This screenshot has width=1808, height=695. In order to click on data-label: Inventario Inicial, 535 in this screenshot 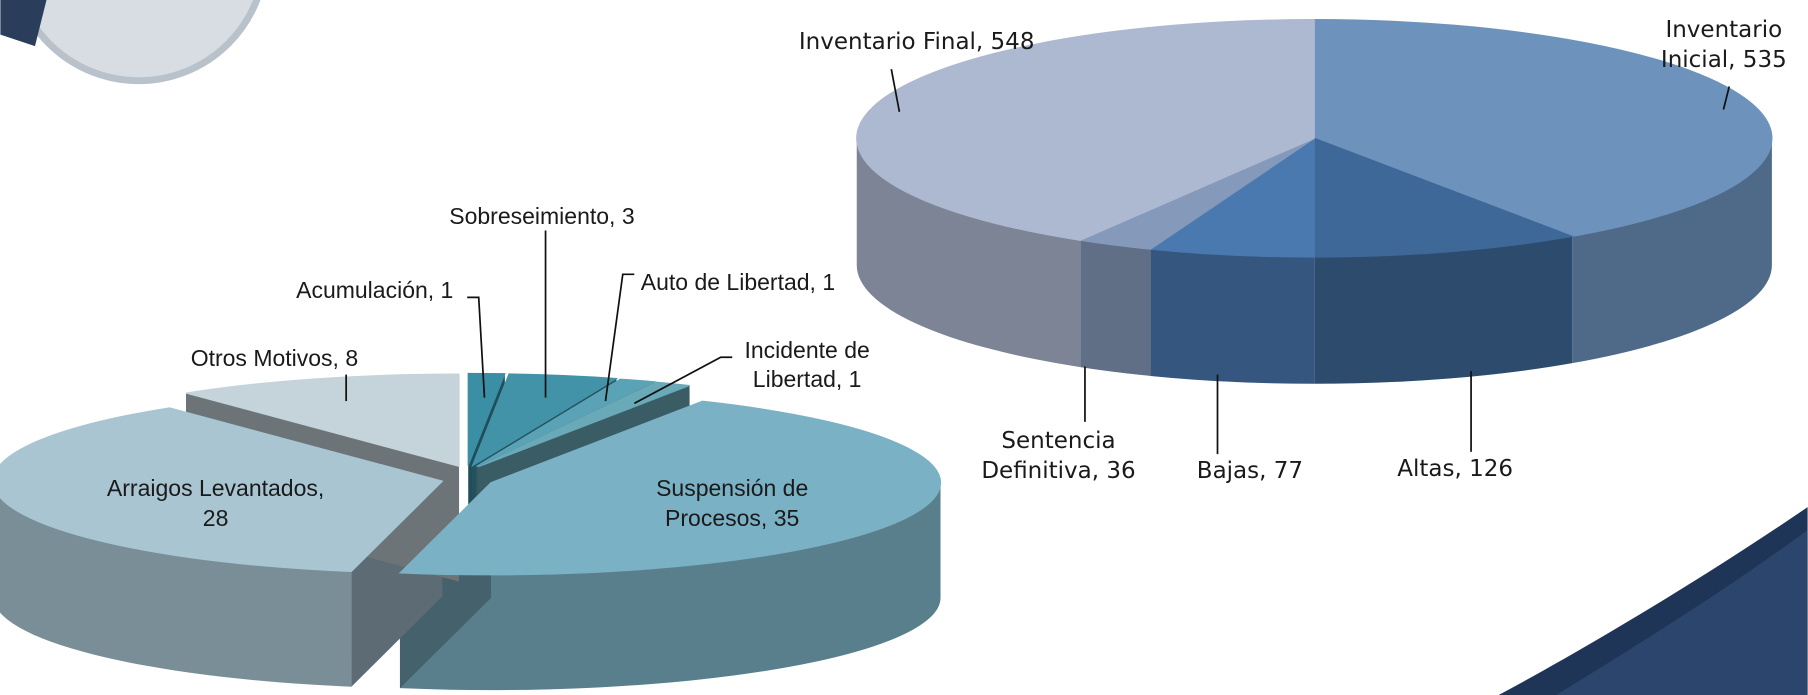, I will do `click(1723, 45)`.